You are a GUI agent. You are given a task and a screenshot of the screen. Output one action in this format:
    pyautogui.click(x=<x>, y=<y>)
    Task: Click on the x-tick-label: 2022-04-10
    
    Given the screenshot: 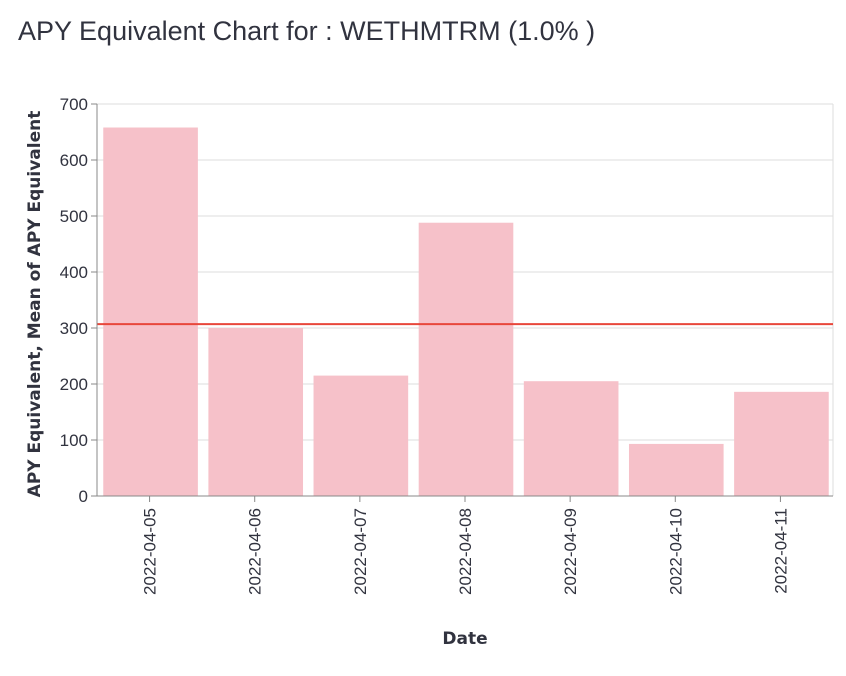 What is the action you would take?
    pyautogui.click(x=675, y=551)
    